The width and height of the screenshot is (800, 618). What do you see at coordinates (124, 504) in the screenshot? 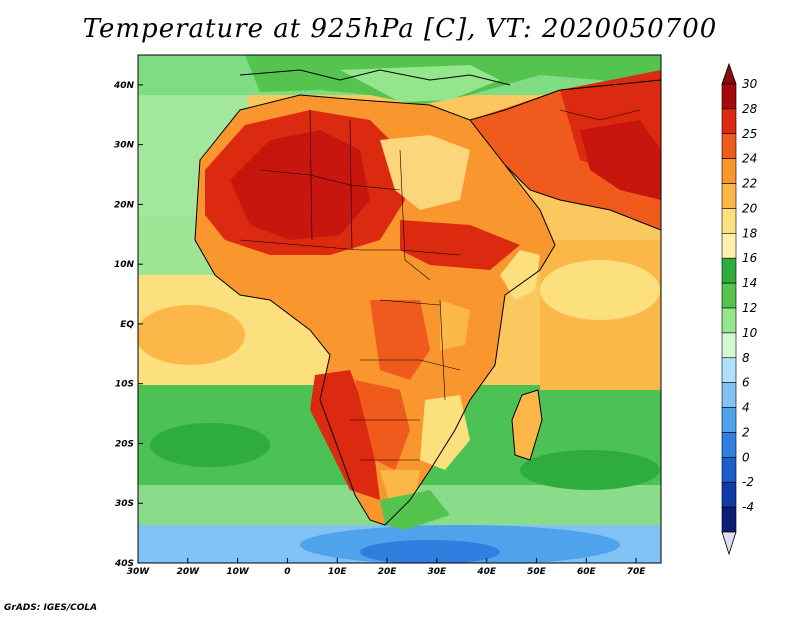
I see `lat-tick-label: 30S` at bounding box center [124, 504].